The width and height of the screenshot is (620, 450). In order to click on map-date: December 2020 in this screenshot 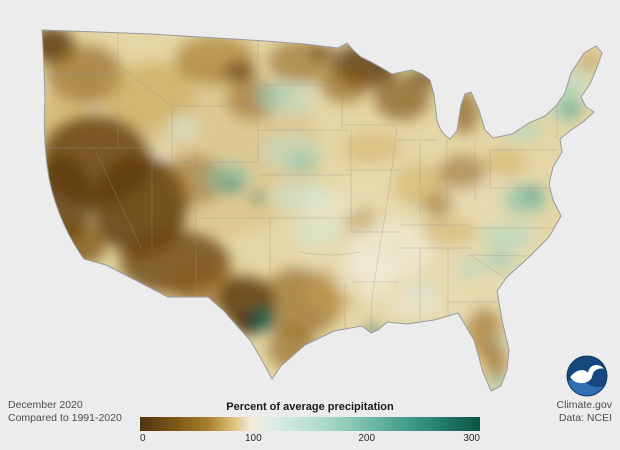, I will do `click(45, 405)`.